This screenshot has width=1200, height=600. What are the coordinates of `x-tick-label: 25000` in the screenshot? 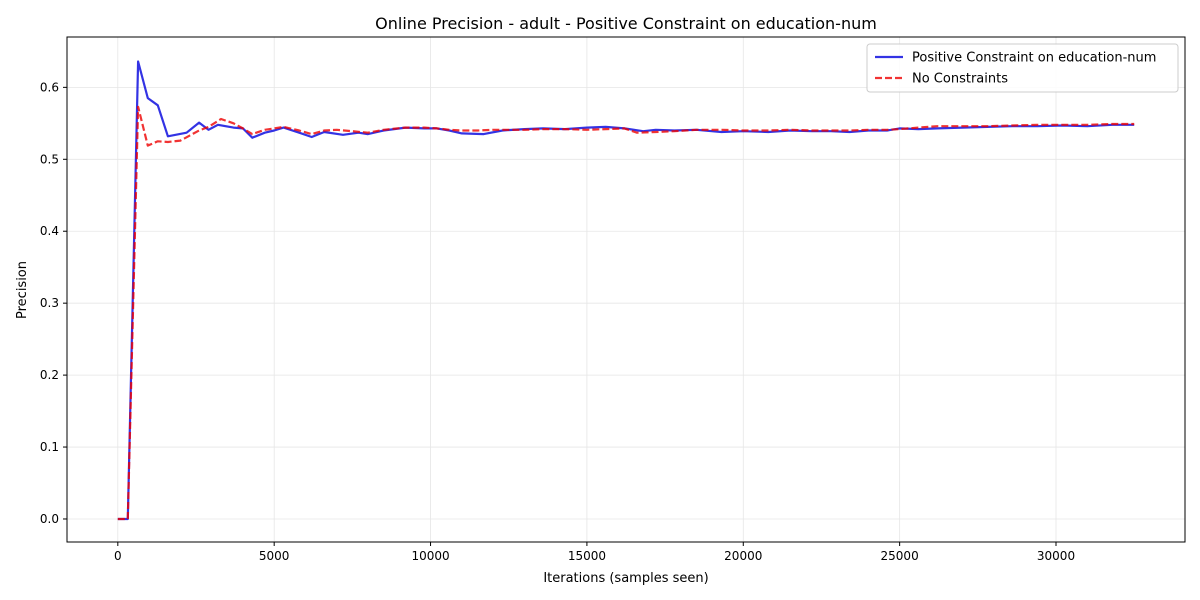 It's located at (900, 556).